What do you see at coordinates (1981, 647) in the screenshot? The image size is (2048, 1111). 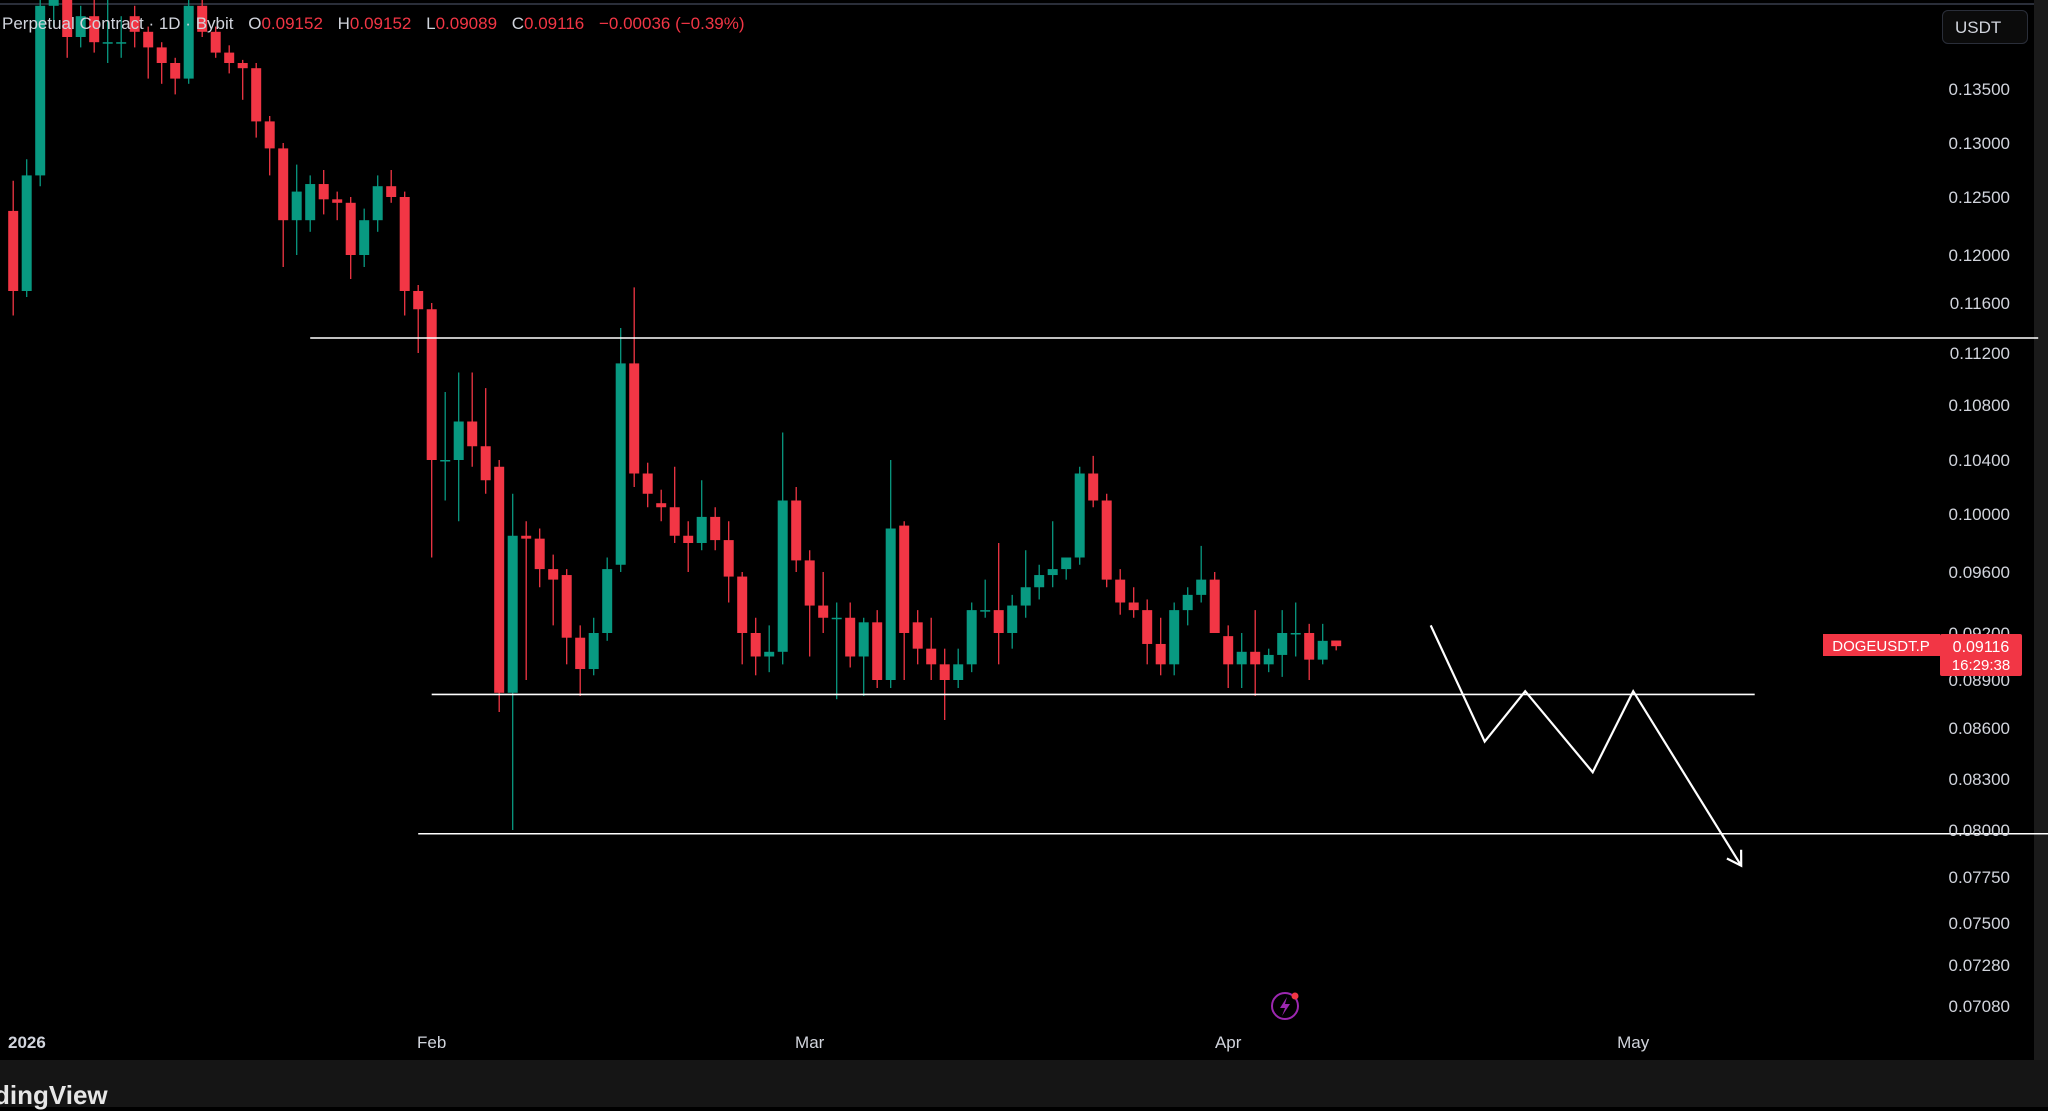 I see `last-price-value: 0.09116` at bounding box center [1981, 647].